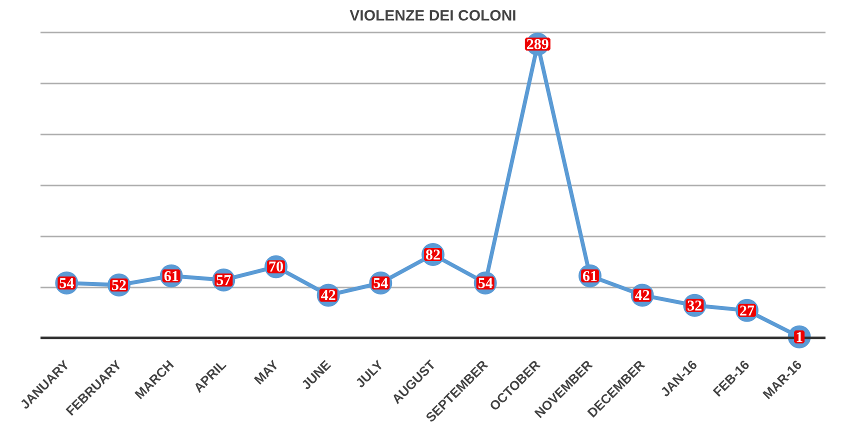 The width and height of the screenshot is (855, 433). What do you see at coordinates (433, 16) in the screenshot?
I see `chart-title: VIOLENZE DEI COLONI` at bounding box center [433, 16].